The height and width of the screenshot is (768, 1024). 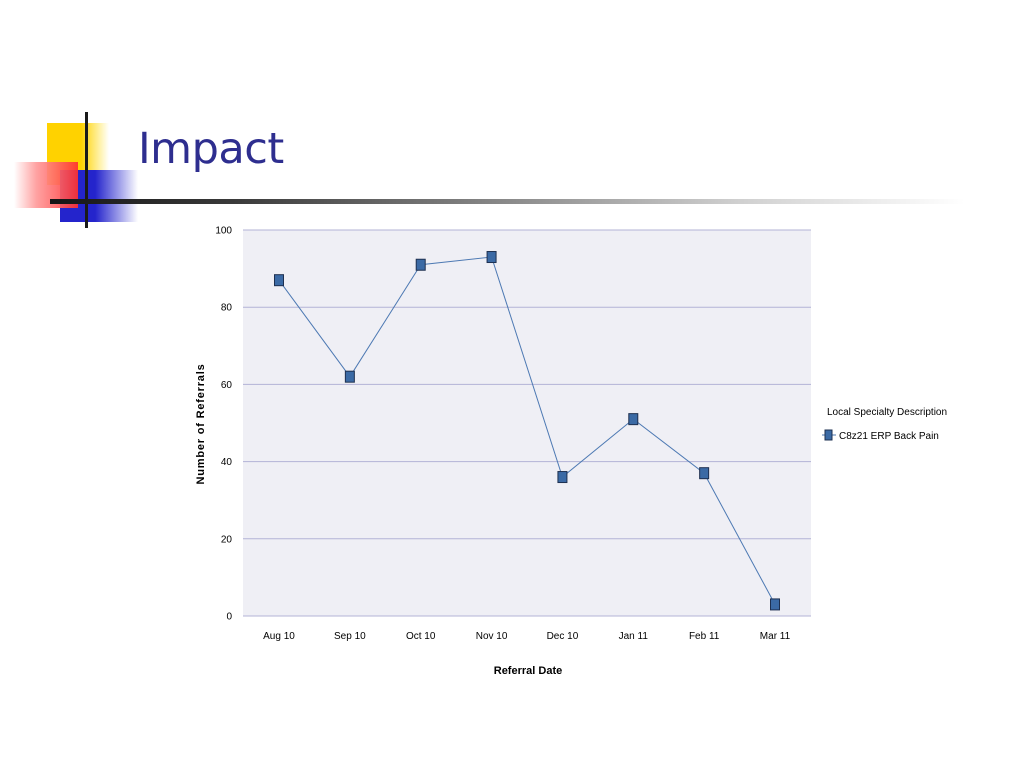 What do you see at coordinates (223, 231) in the screenshot?
I see `y-tick-label: 100` at bounding box center [223, 231].